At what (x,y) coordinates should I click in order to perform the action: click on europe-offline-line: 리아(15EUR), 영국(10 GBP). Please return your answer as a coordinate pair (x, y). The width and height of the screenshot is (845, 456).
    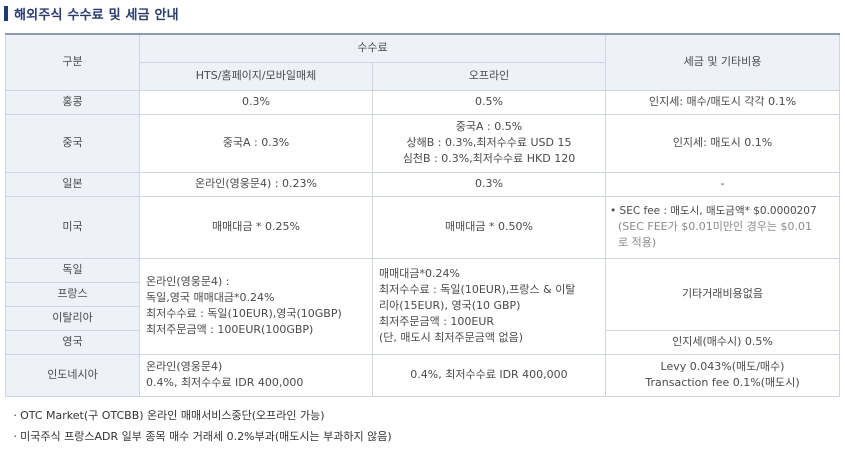
    Looking at the image, I should click on (450, 305).